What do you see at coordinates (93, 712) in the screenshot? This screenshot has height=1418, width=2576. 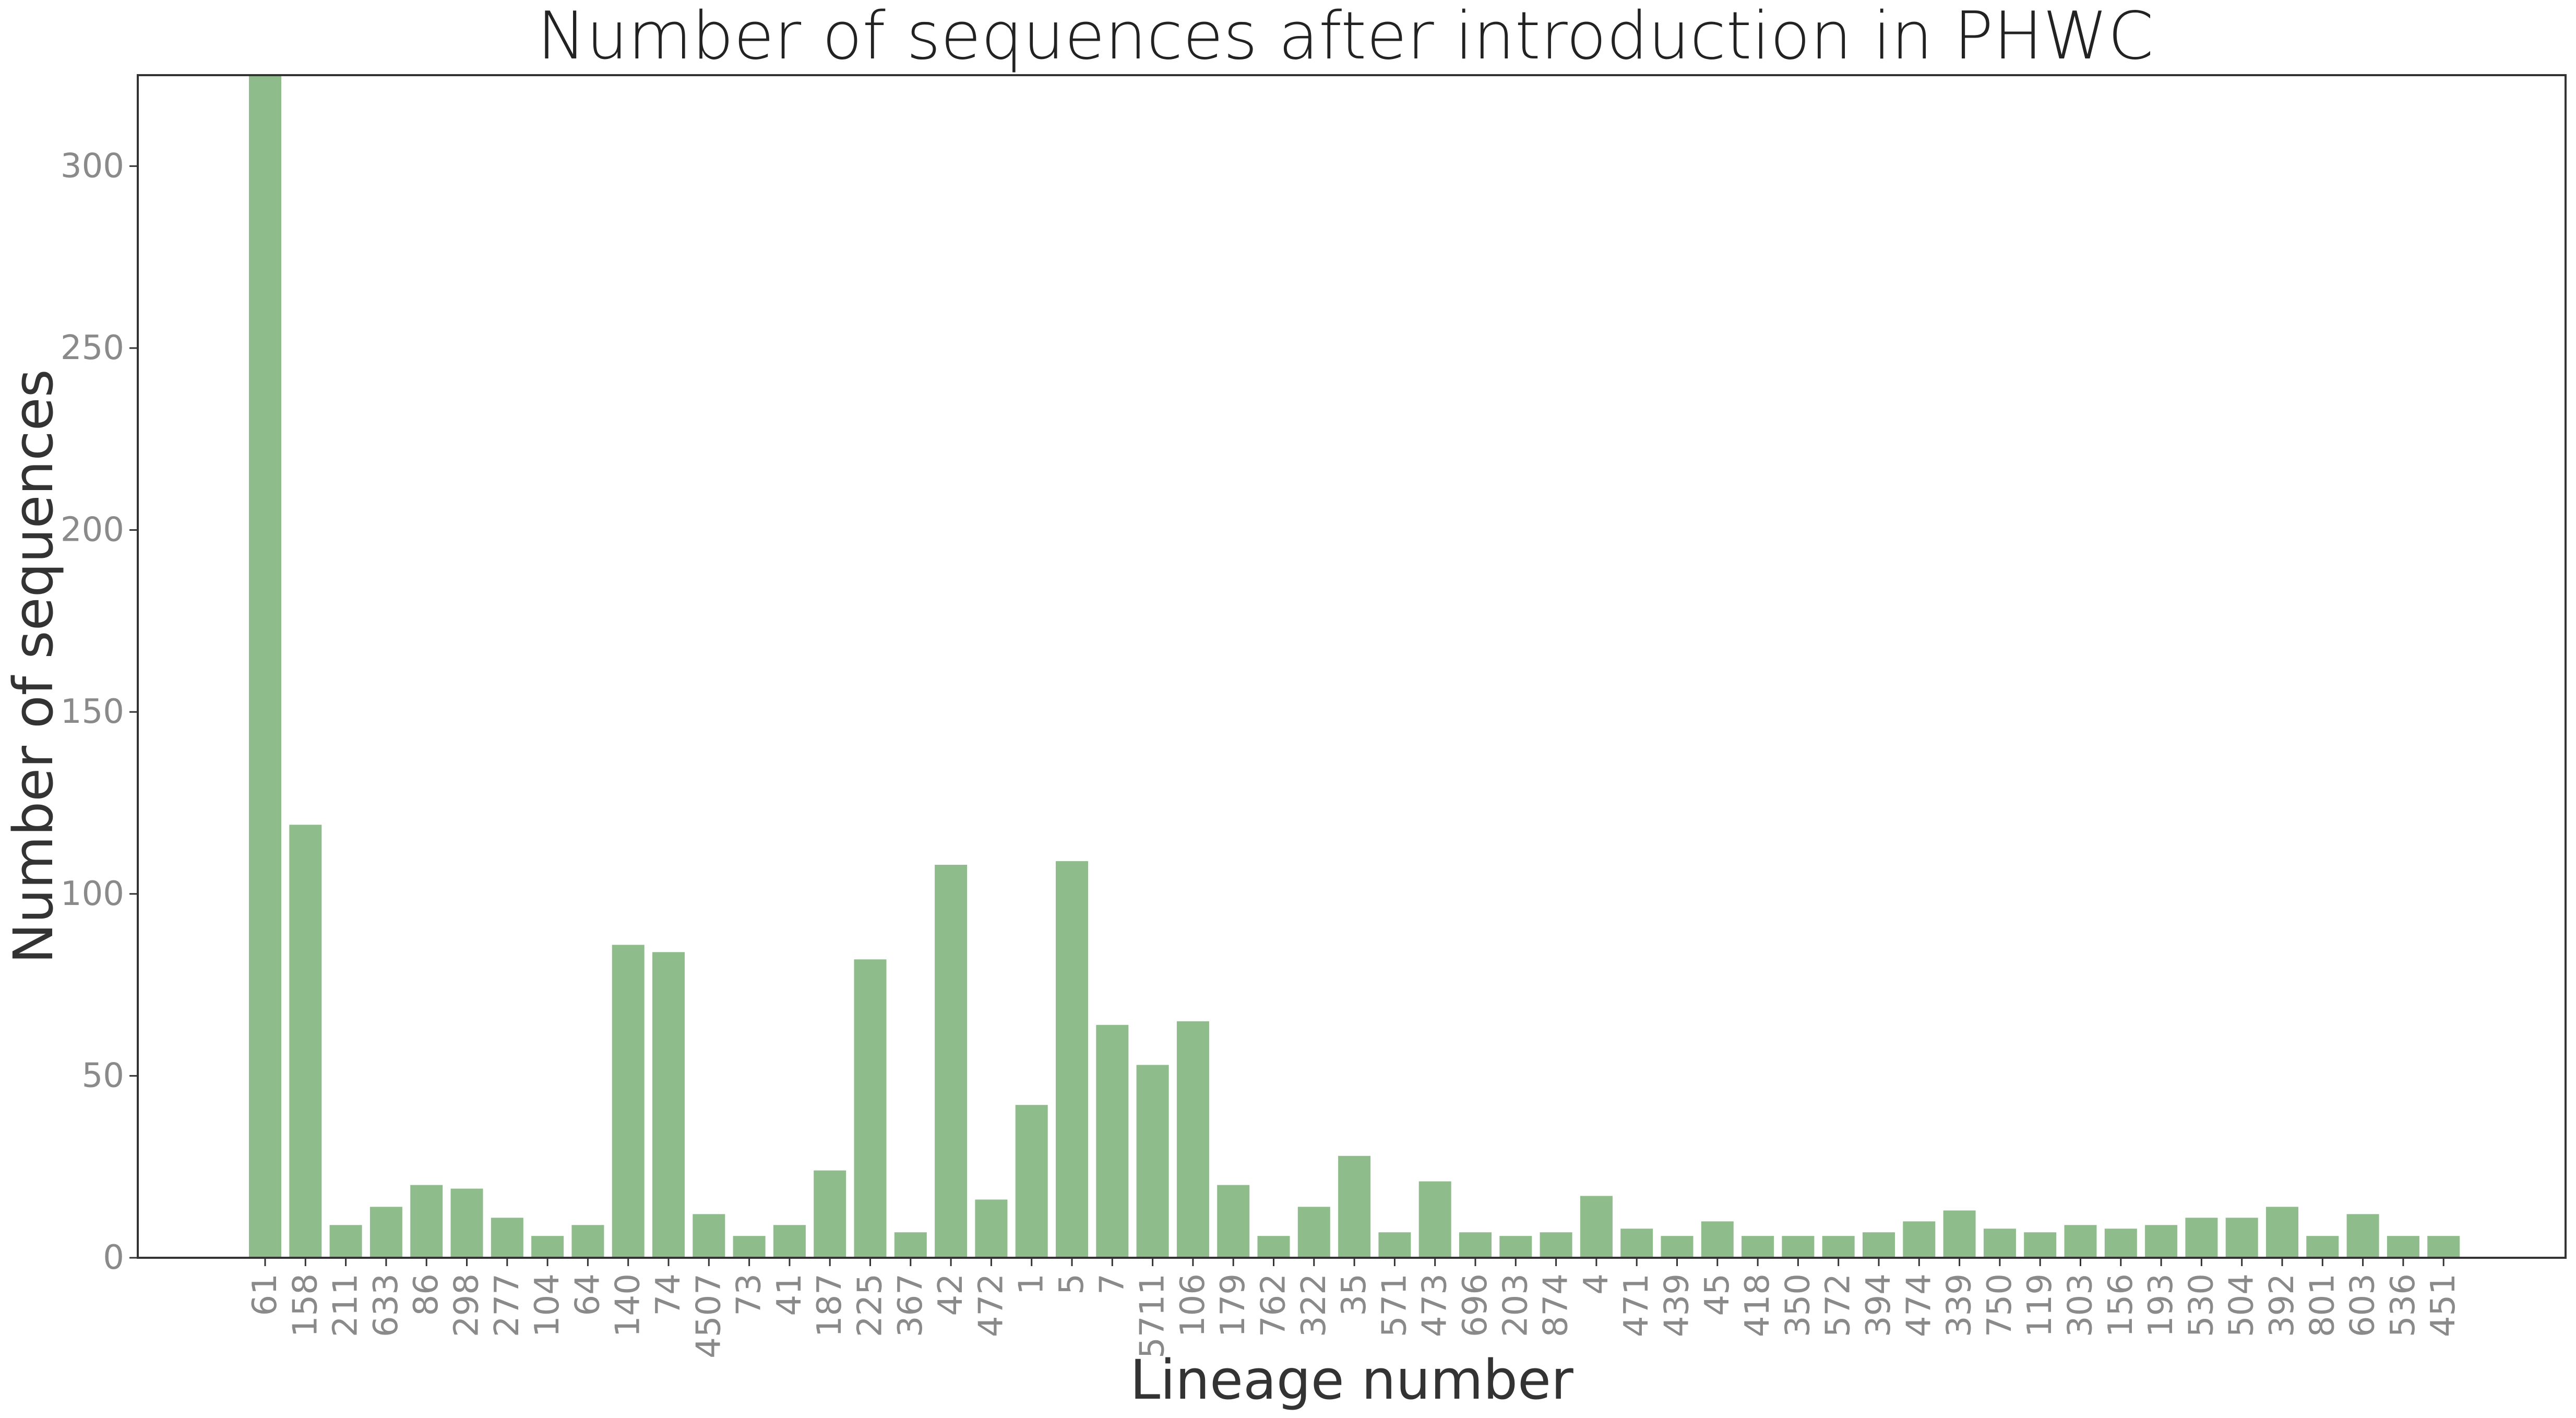 I see `y-tick-label: 150` at bounding box center [93, 712].